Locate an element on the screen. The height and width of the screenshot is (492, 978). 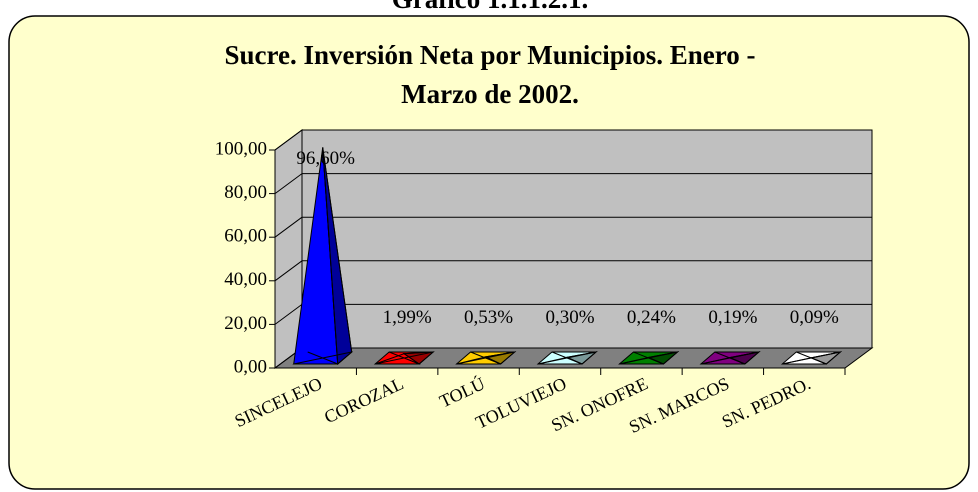
value-label: 0,24% is located at coordinates (651, 317).